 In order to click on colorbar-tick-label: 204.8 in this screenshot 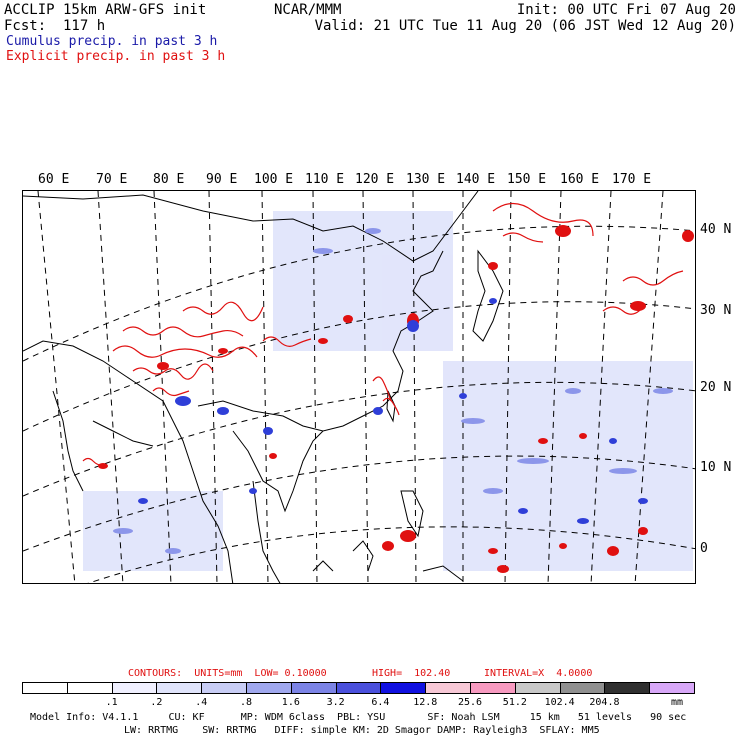, I will do `click(604, 702)`.